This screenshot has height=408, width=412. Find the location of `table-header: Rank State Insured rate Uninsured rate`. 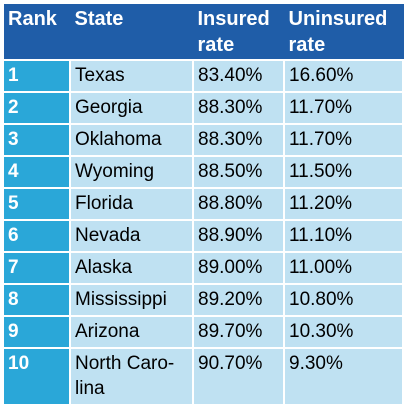

table-header: Rank State Insured rate Uninsured rate is located at coordinates (204, 32).